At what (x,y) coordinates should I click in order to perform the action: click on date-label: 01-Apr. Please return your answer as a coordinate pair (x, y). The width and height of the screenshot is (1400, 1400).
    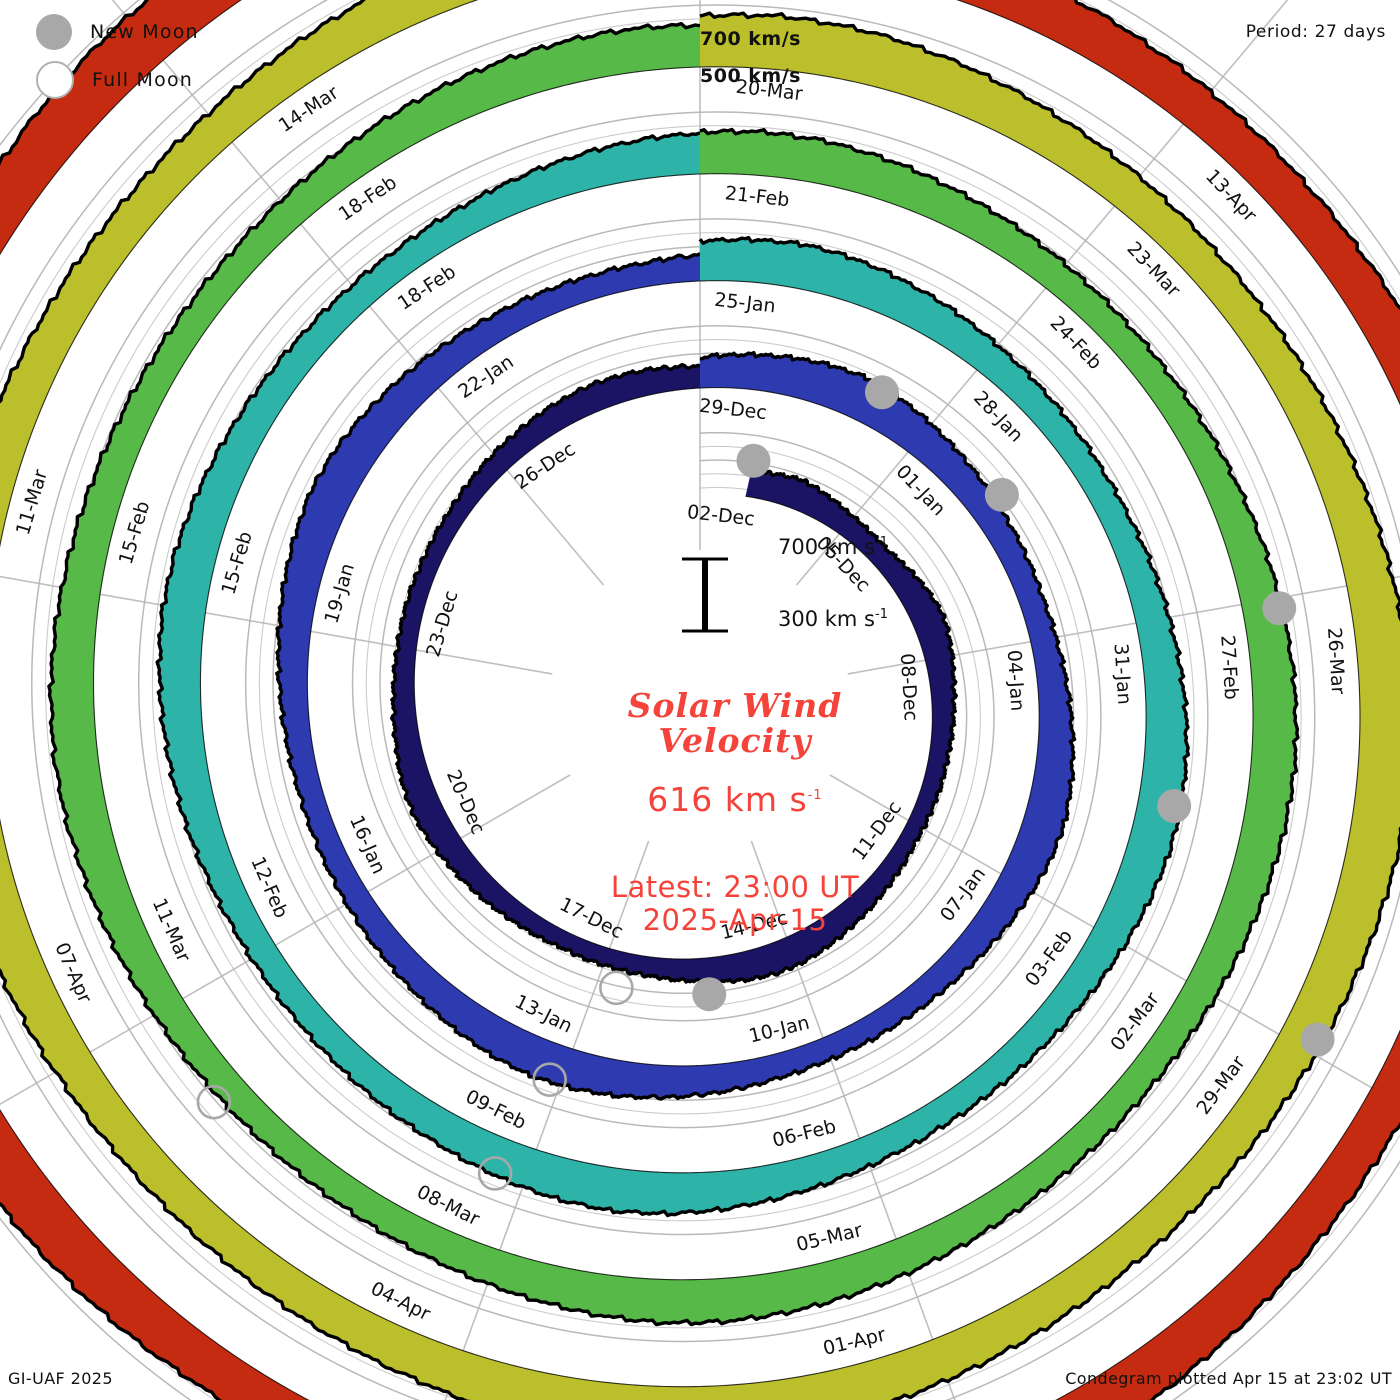
    Looking at the image, I should click on (854, 1342).